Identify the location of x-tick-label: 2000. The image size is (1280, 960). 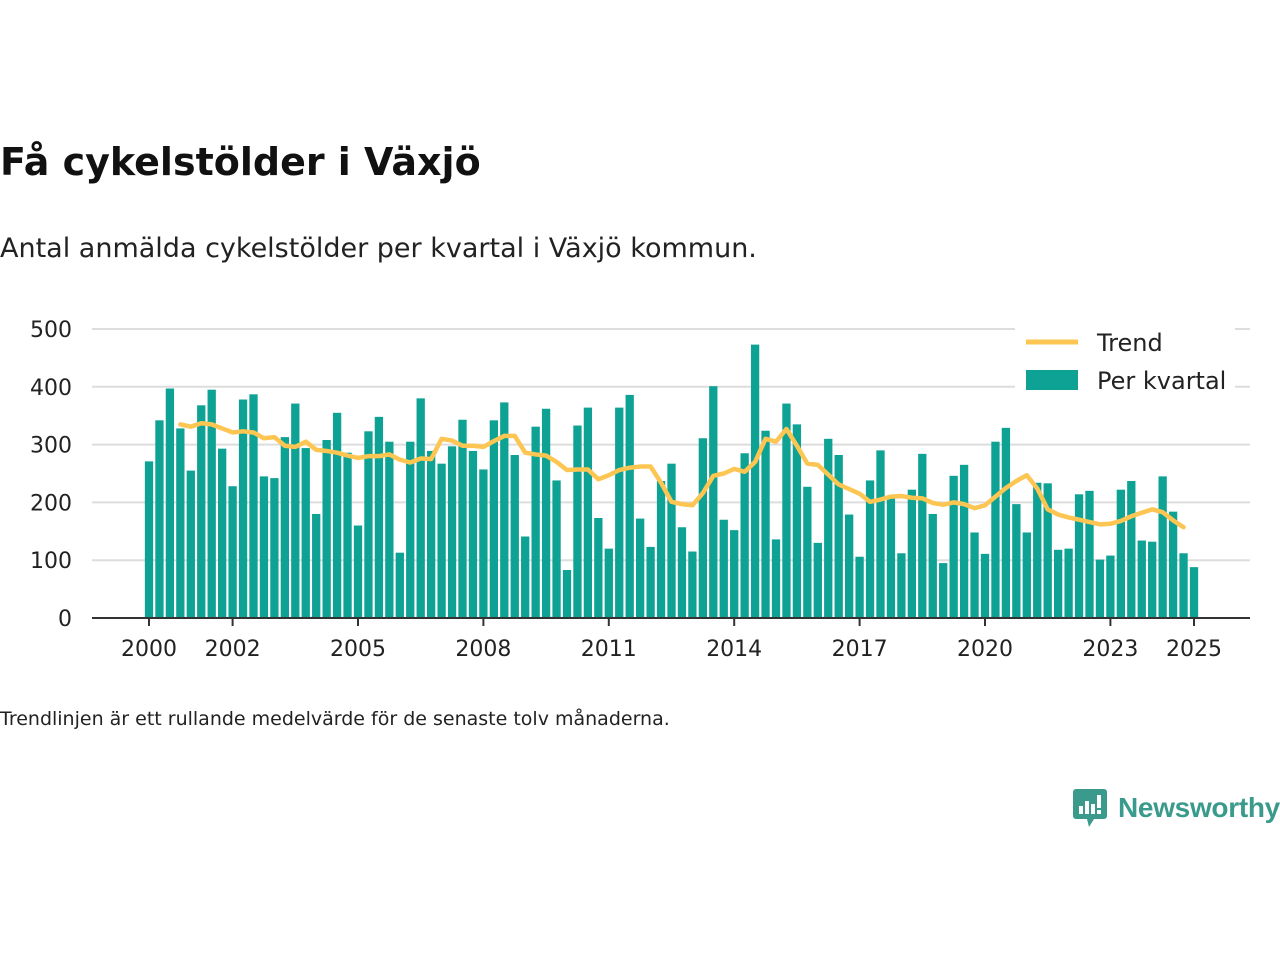
(149, 649).